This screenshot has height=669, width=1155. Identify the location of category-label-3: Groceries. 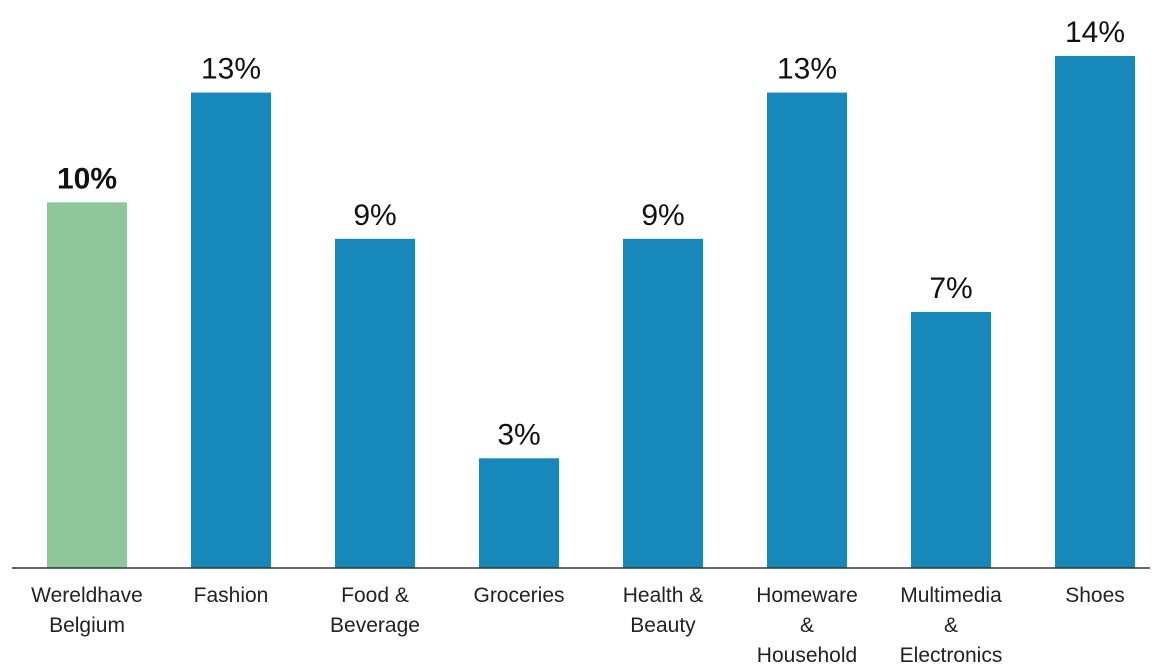
(518, 595).